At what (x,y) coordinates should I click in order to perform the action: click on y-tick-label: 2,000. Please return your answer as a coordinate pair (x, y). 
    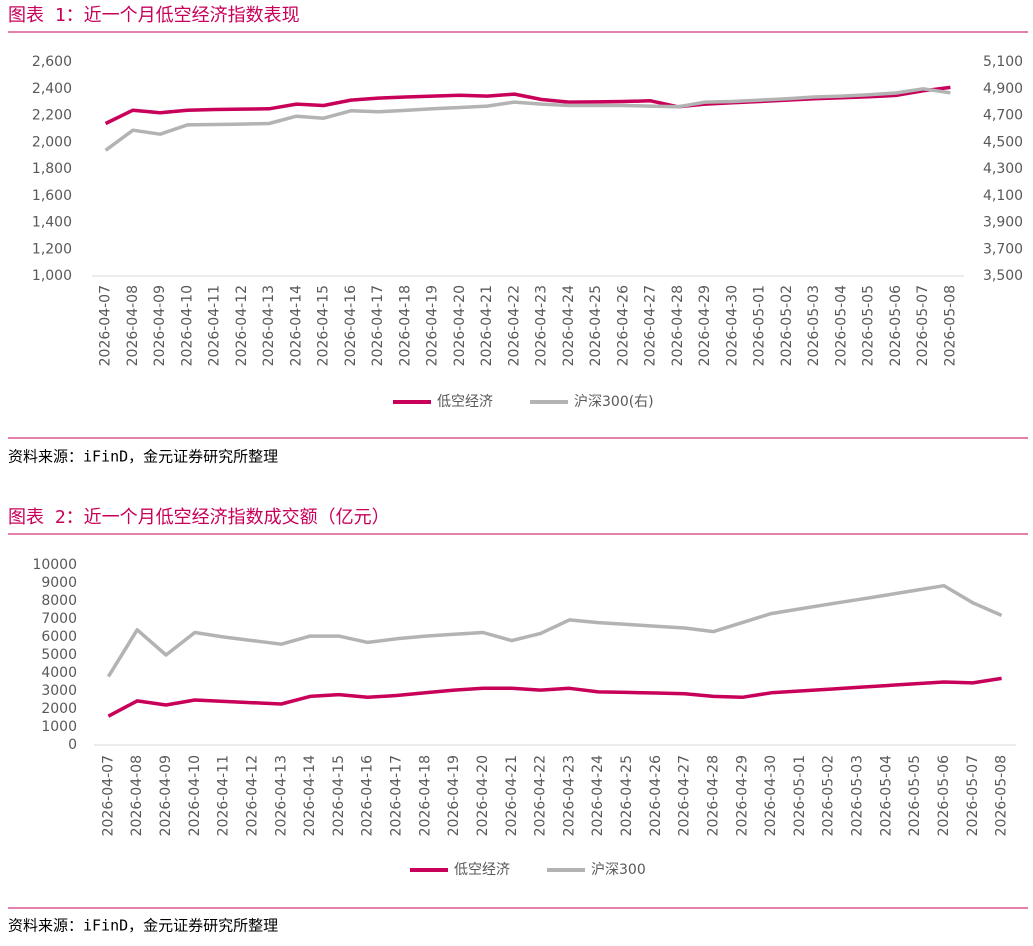
    Looking at the image, I should click on (52, 142).